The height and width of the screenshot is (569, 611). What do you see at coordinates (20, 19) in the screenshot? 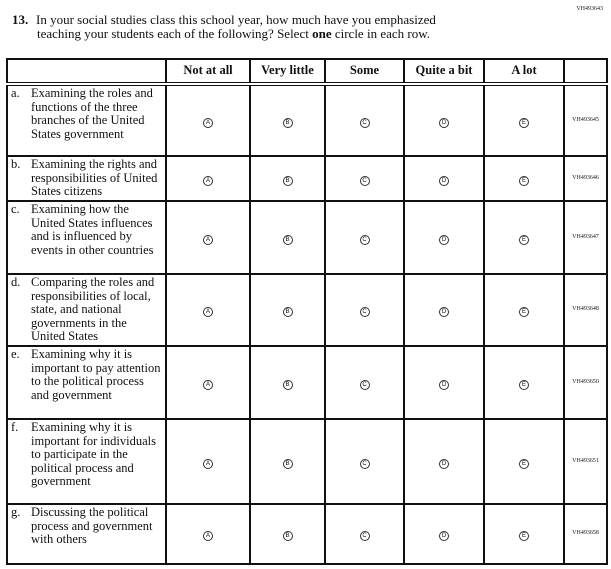
I see `question-number: 13.` at bounding box center [20, 19].